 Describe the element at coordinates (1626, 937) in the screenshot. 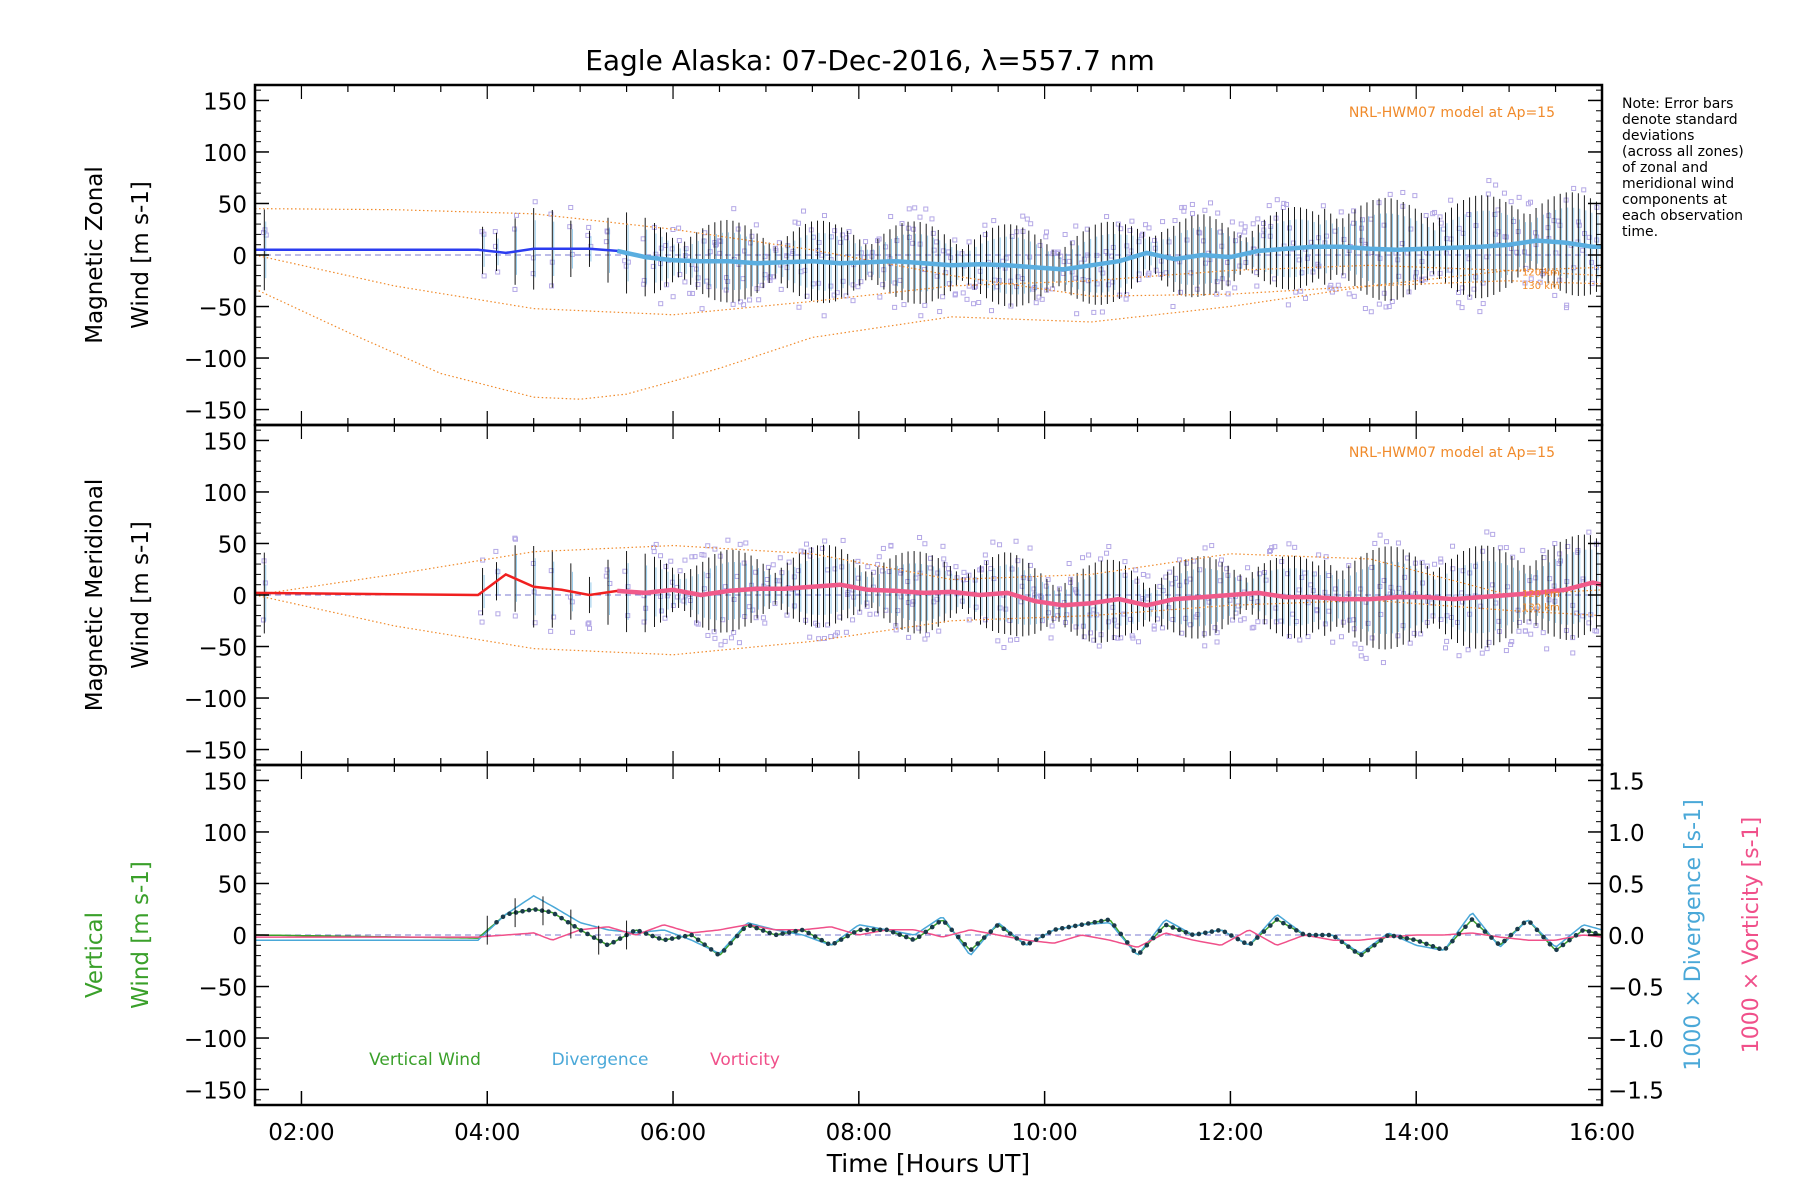

I see `y2-tick-label: 0.0` at that location.